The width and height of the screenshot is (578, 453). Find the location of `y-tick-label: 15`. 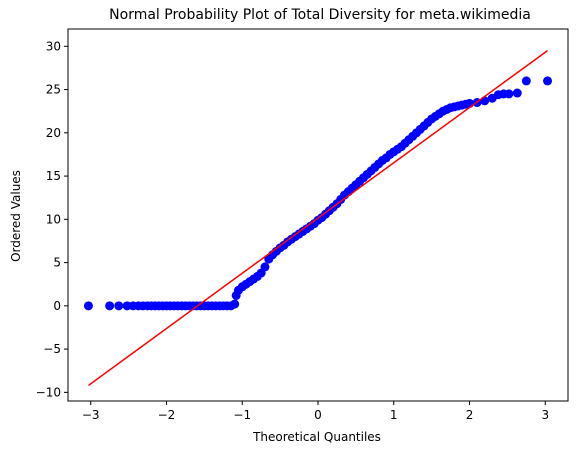

y-tick-label: 15 is located at coordinates (53, 176).